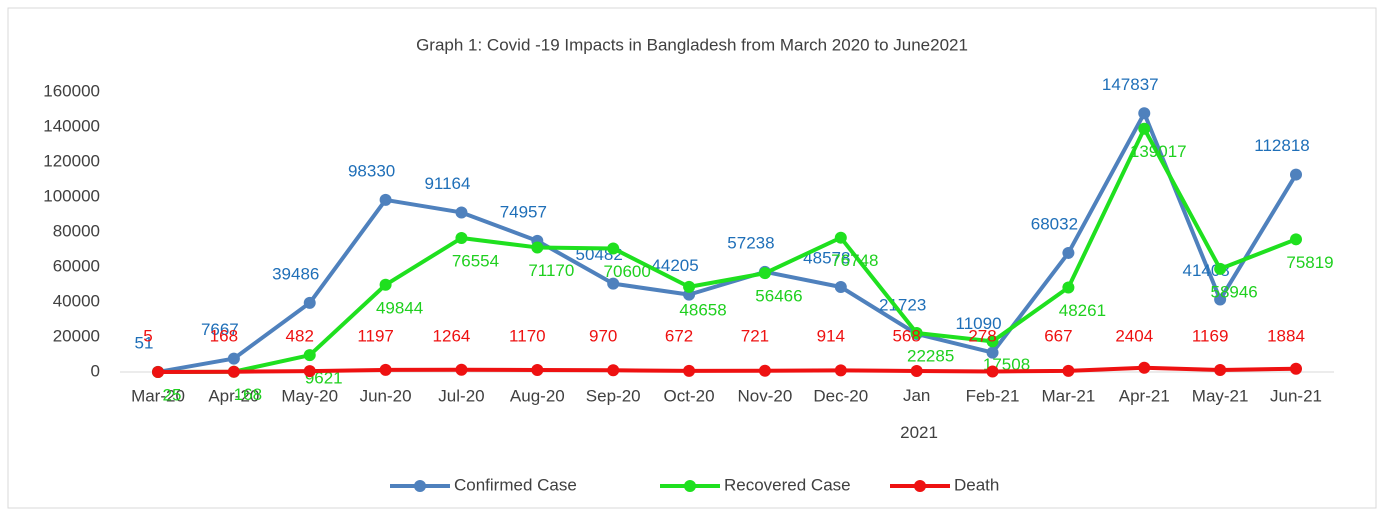  I want to click on data-label: 1169, so click(1210, 335).